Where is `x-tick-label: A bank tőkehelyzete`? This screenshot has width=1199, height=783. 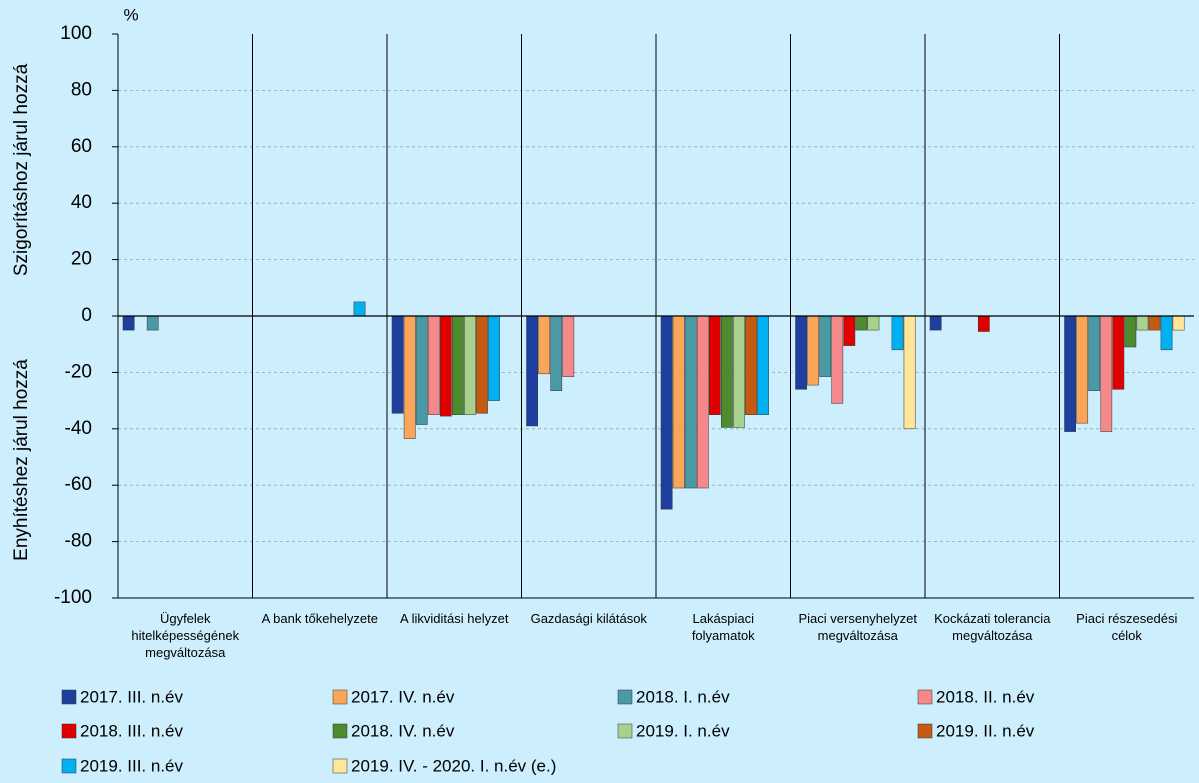
x-tick-label: A bank tőkehelyzete is located at coordinates (319, 618).